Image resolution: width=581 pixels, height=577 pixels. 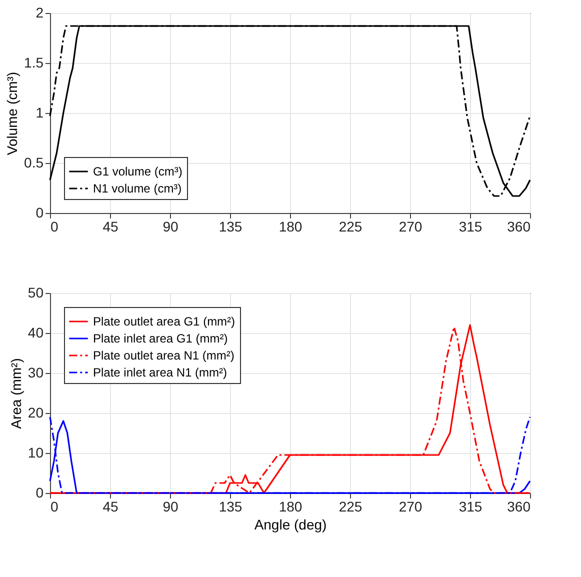 I want to click on y-tick-label: 1.5, so click(x=34, y=62).